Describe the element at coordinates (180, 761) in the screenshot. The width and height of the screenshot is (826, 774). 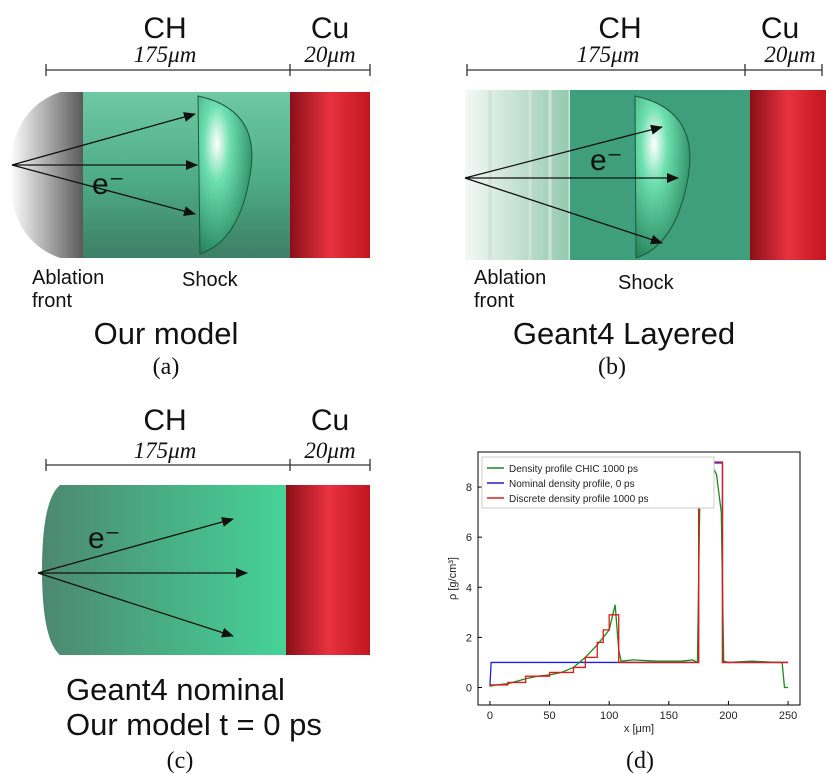
I see `panel-label: (c)` at that location.